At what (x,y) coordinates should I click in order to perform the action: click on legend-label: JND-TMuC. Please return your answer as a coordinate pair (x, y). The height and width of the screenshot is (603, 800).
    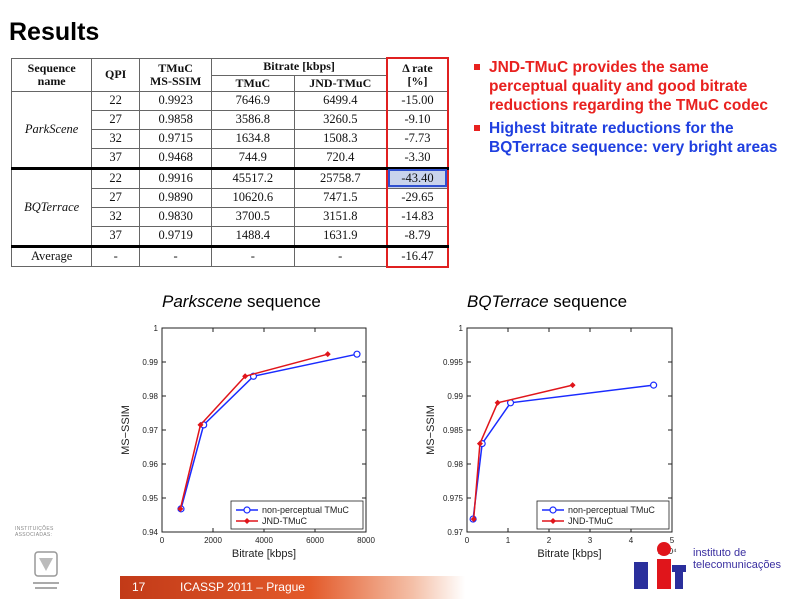
    Looking at the image, I should click on (284, 521).